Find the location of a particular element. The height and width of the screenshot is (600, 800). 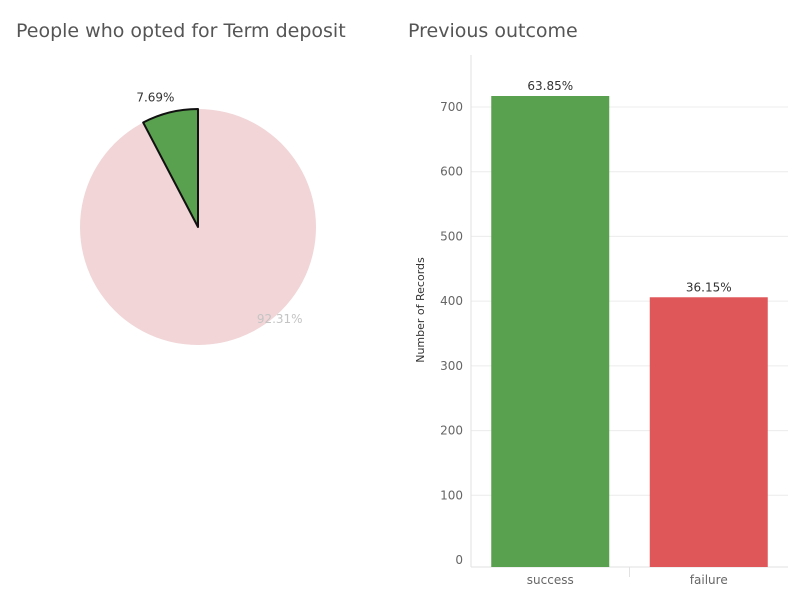

bar-failure is located at coordinates (708, 432).